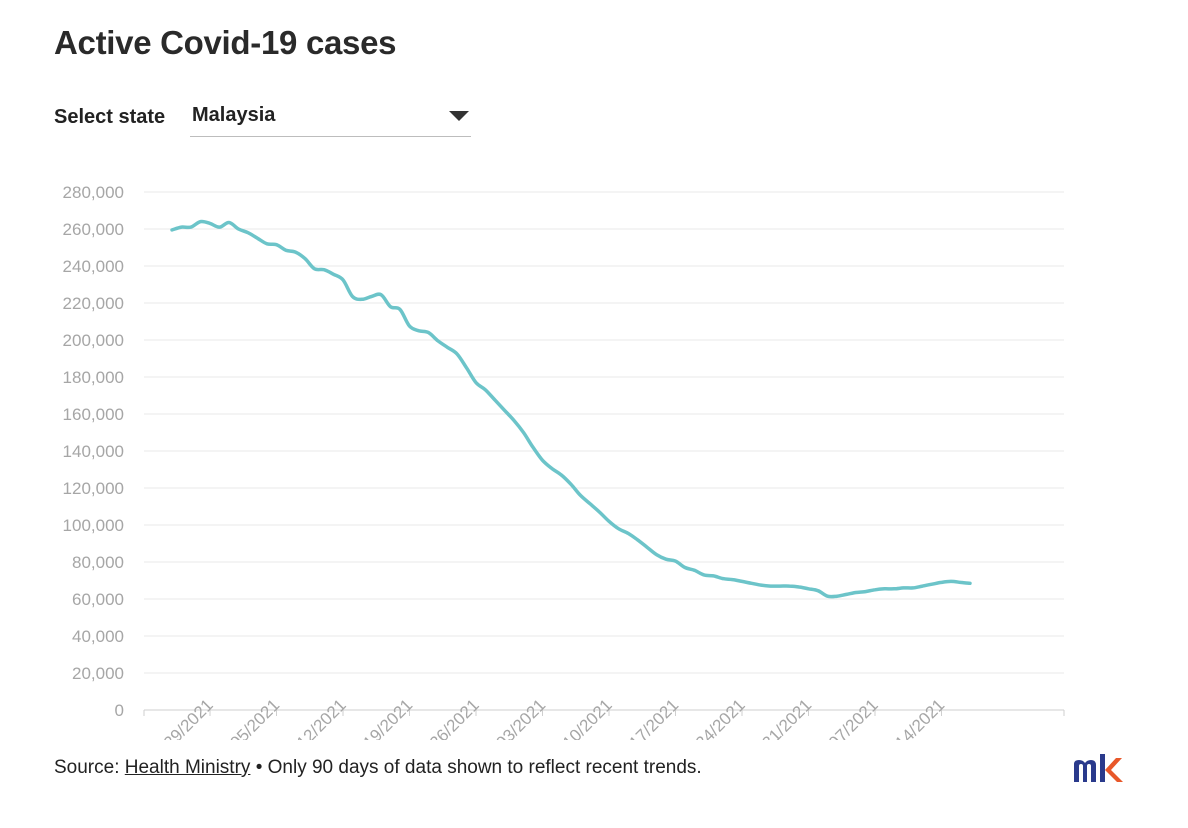  Describe the element at coordinates (330, 118) in the screenshot. I see `state-dropdown: Malaysia` at that location.